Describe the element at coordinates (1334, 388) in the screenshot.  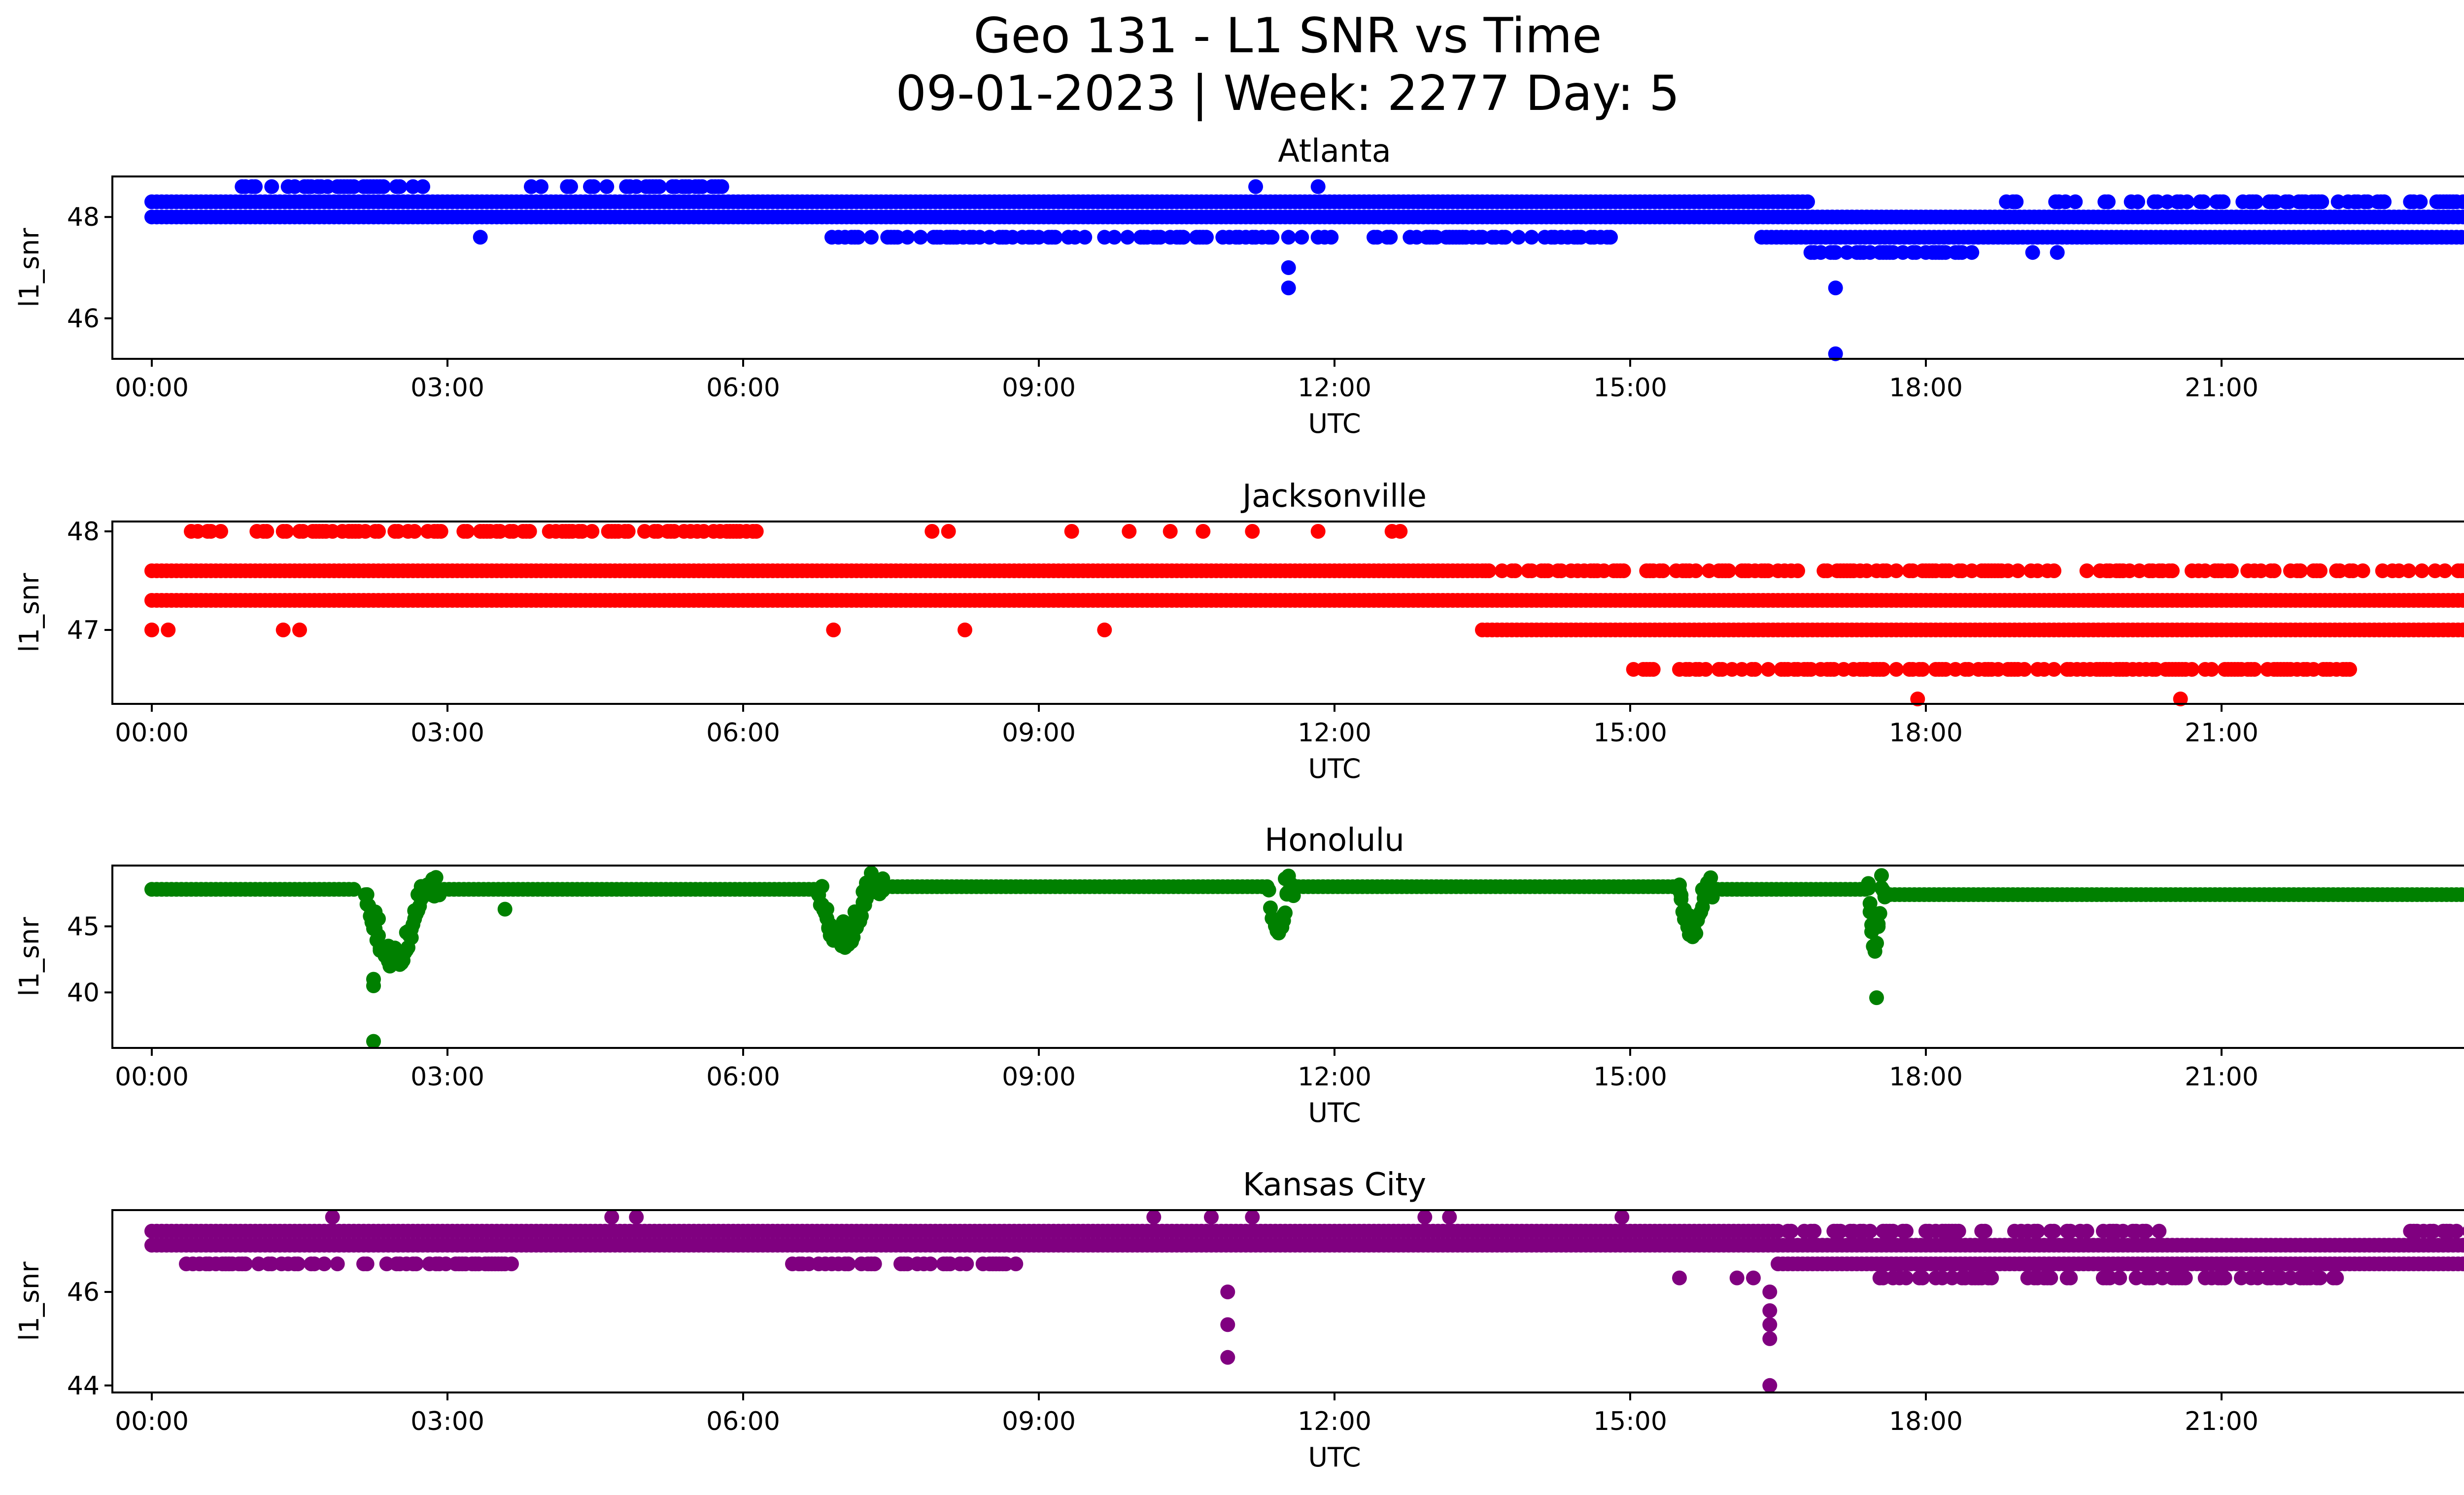
I see `x-tick-label: 12:00` at that location.